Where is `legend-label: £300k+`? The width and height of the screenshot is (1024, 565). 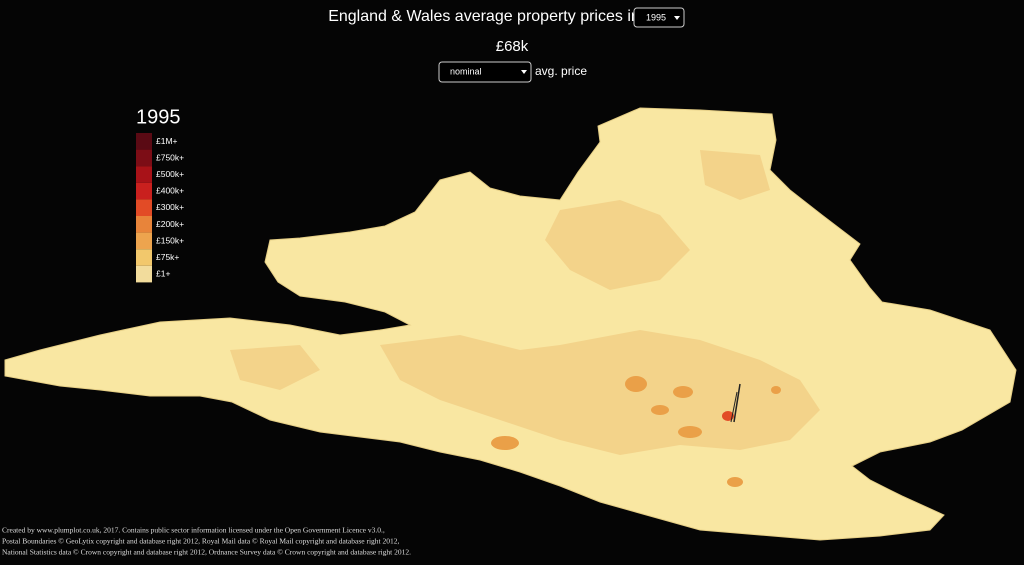
legend-label: £300k+ is located at coordinates (170, 207).